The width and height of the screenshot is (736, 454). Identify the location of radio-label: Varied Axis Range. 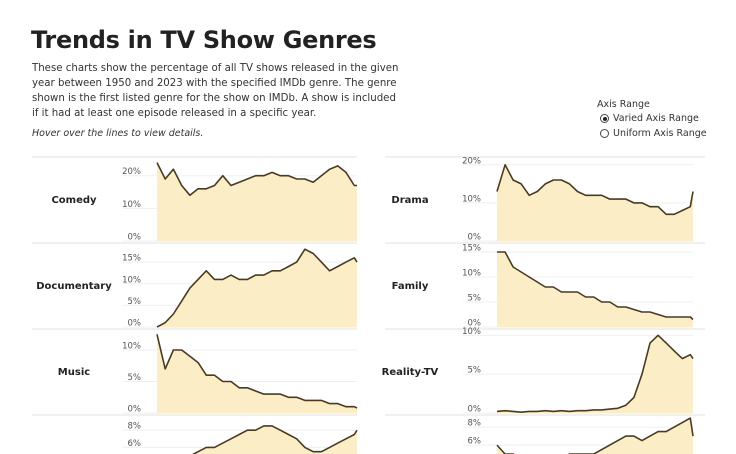
(656, 118).